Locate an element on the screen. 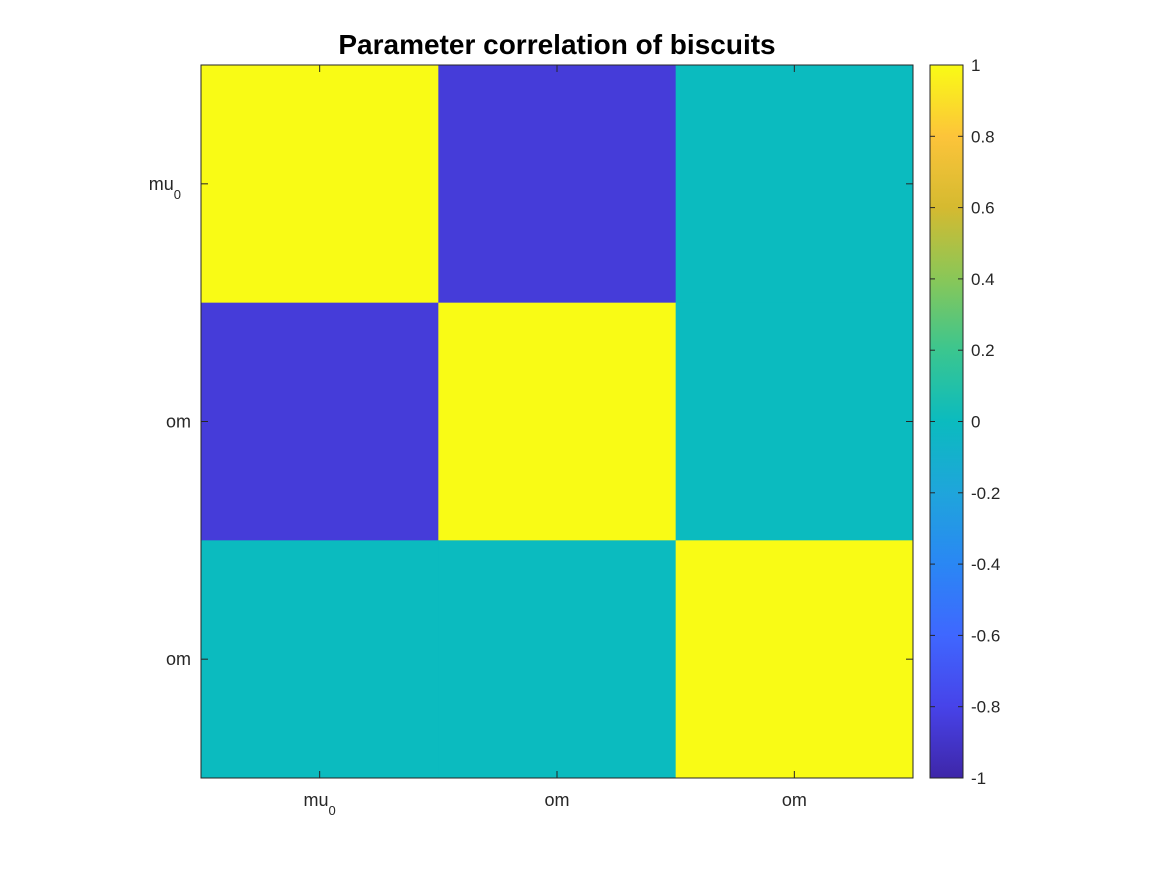 The image size is (1167, 875). colorbar-tick-label: -0.8 is located at coordinates (985, 707).